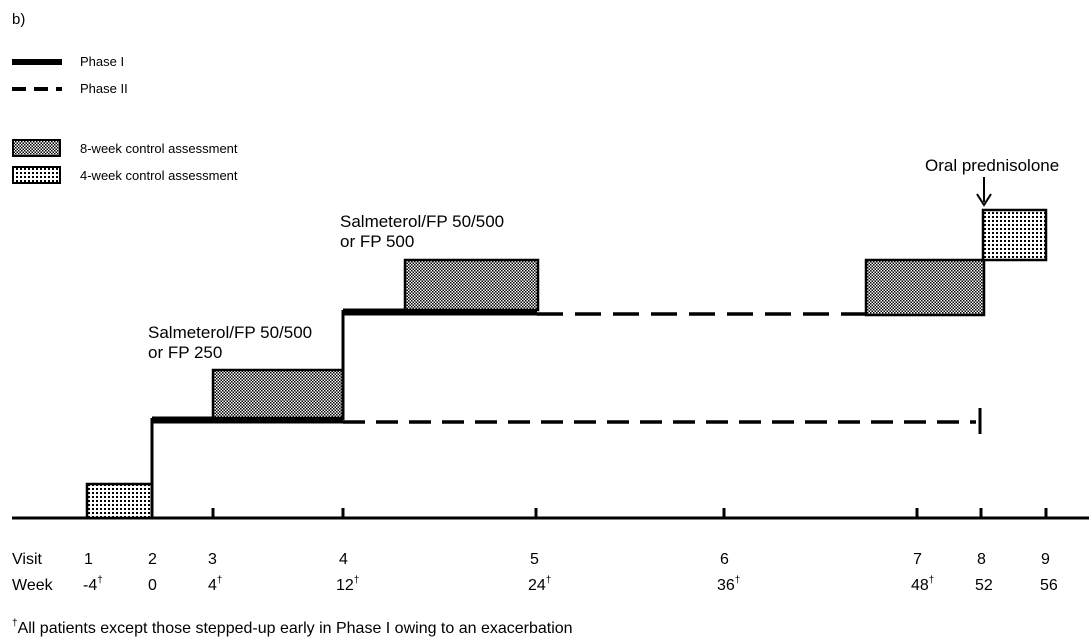  What do you see at coordinates (471, 285) in the screenshot?
I see `step2-8week-box` at bounding box center [471, 285].